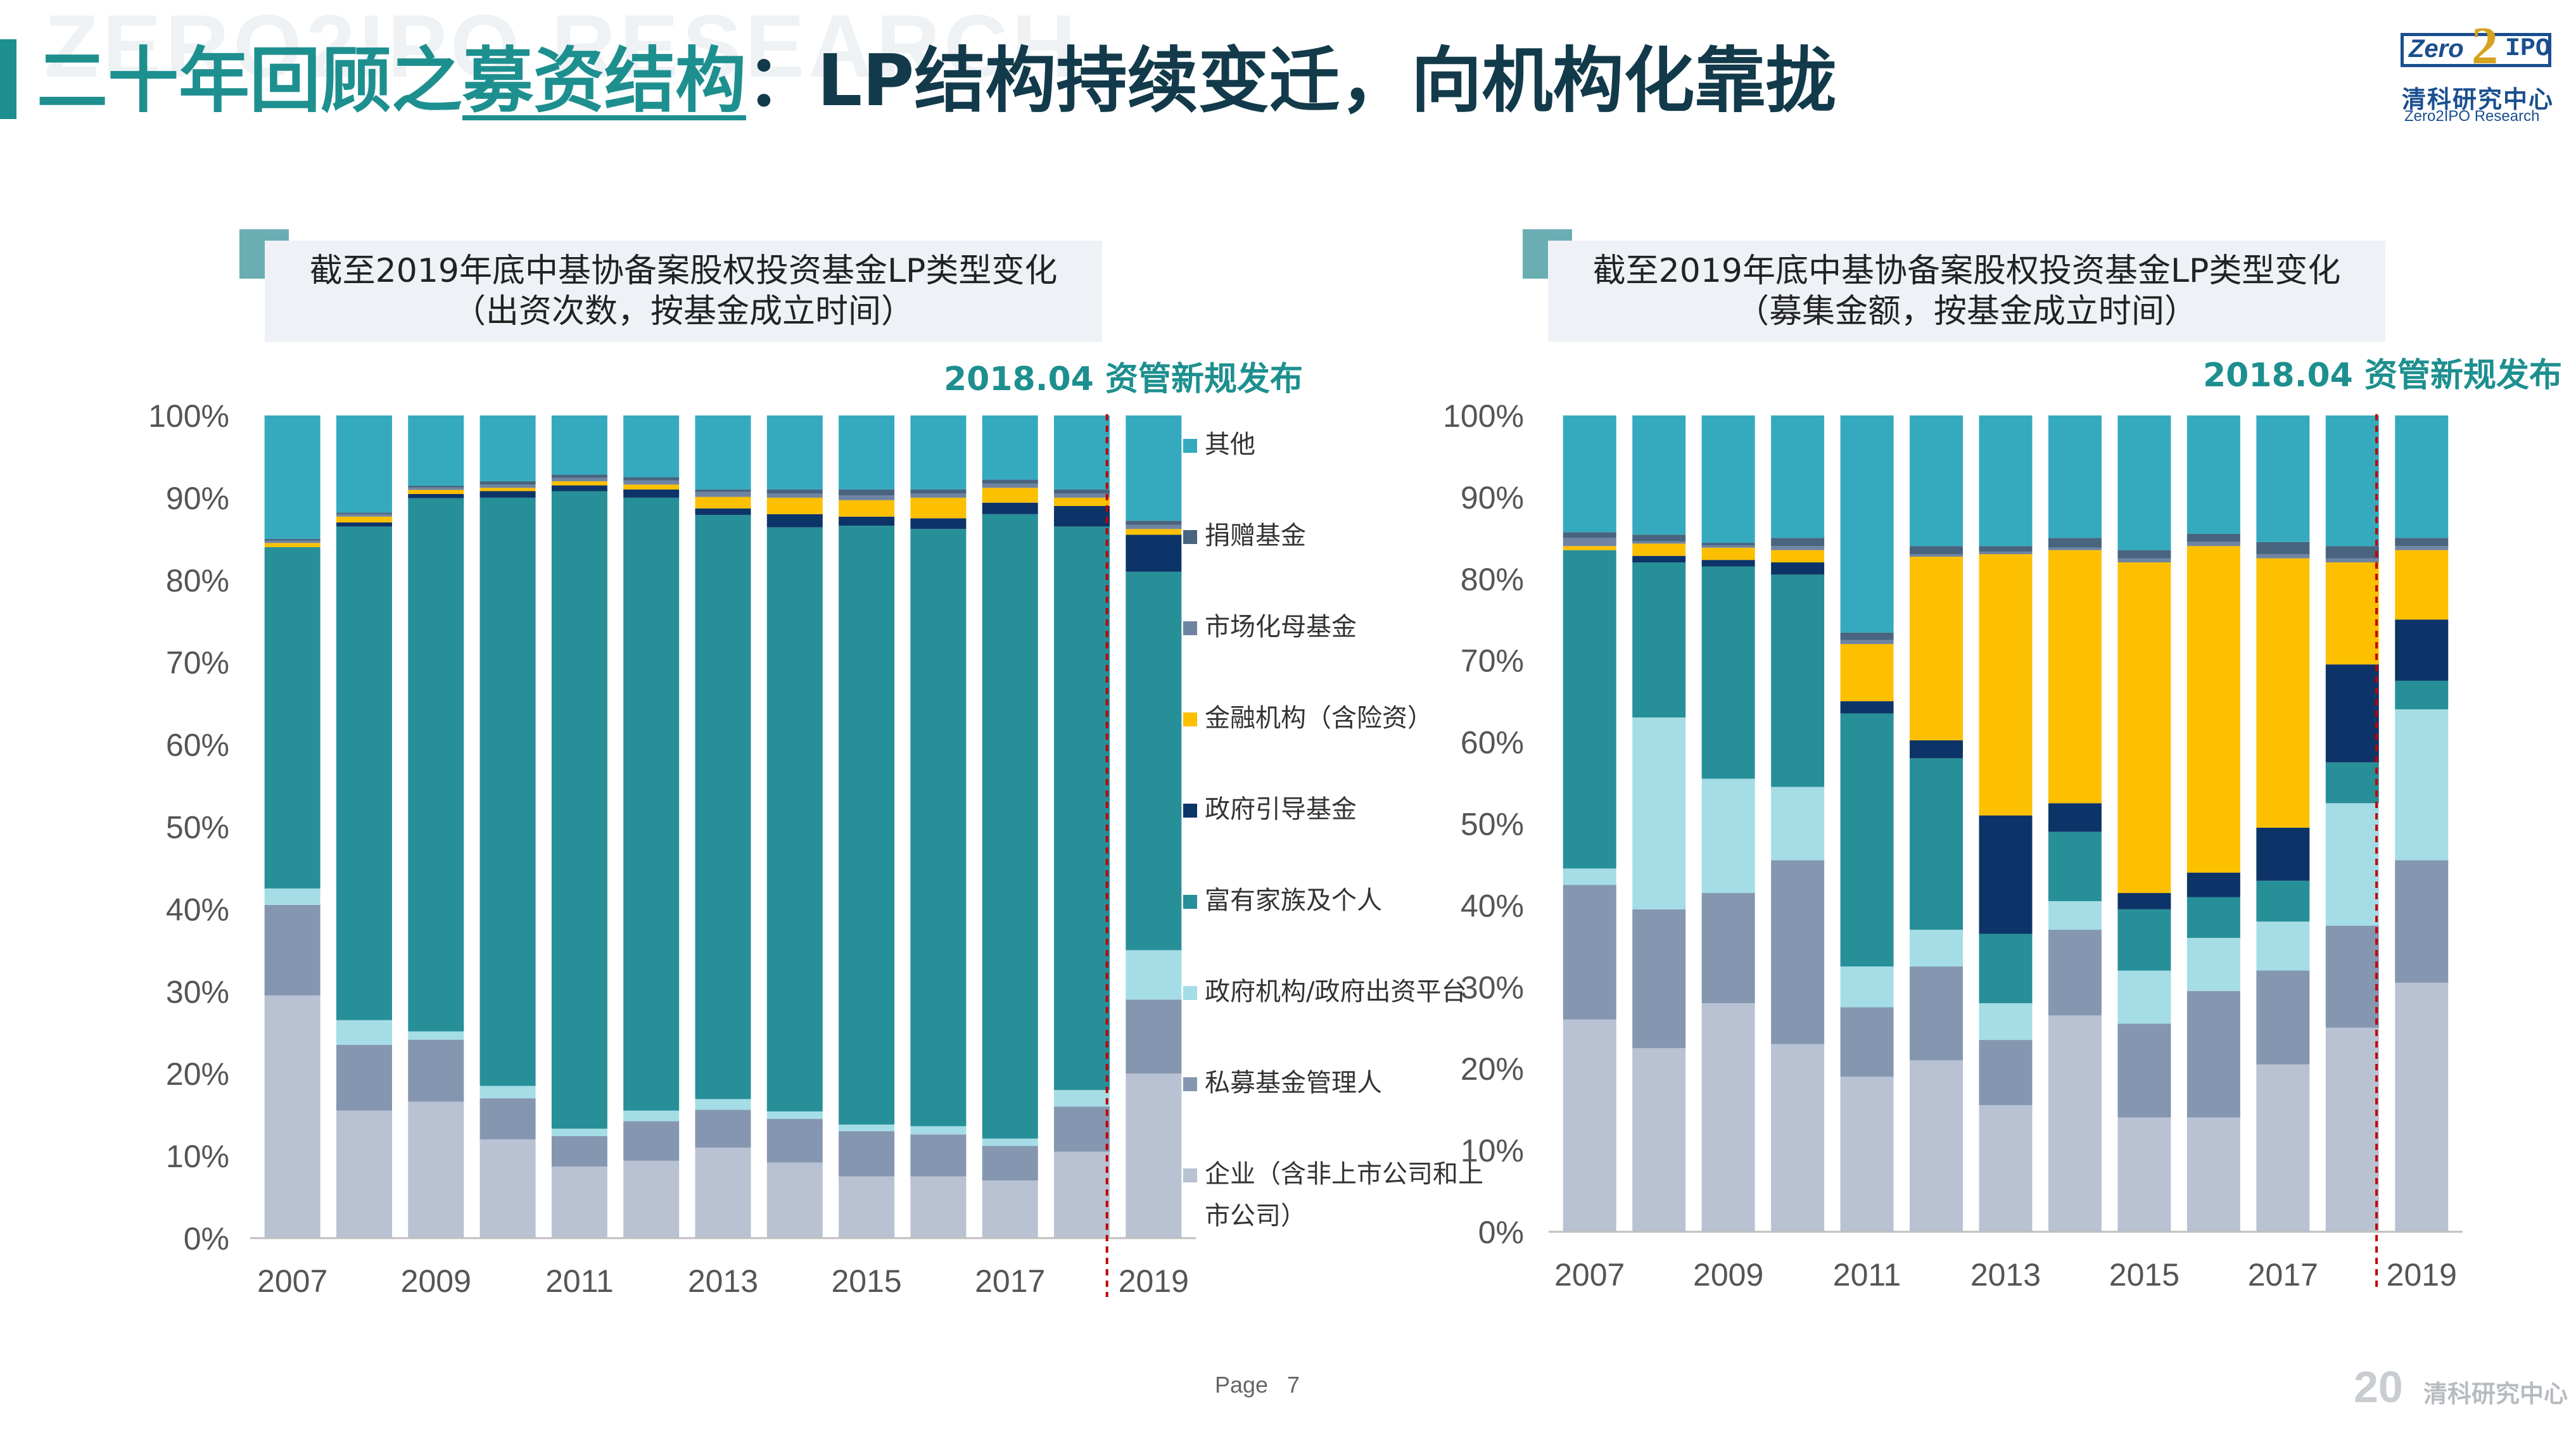 Image resolution: width=2576 pixels, height=1449 pixels. Describe the element at coordinates (604, 81) in the screenshot. I see `title-part-2: 募资结构` at that location.